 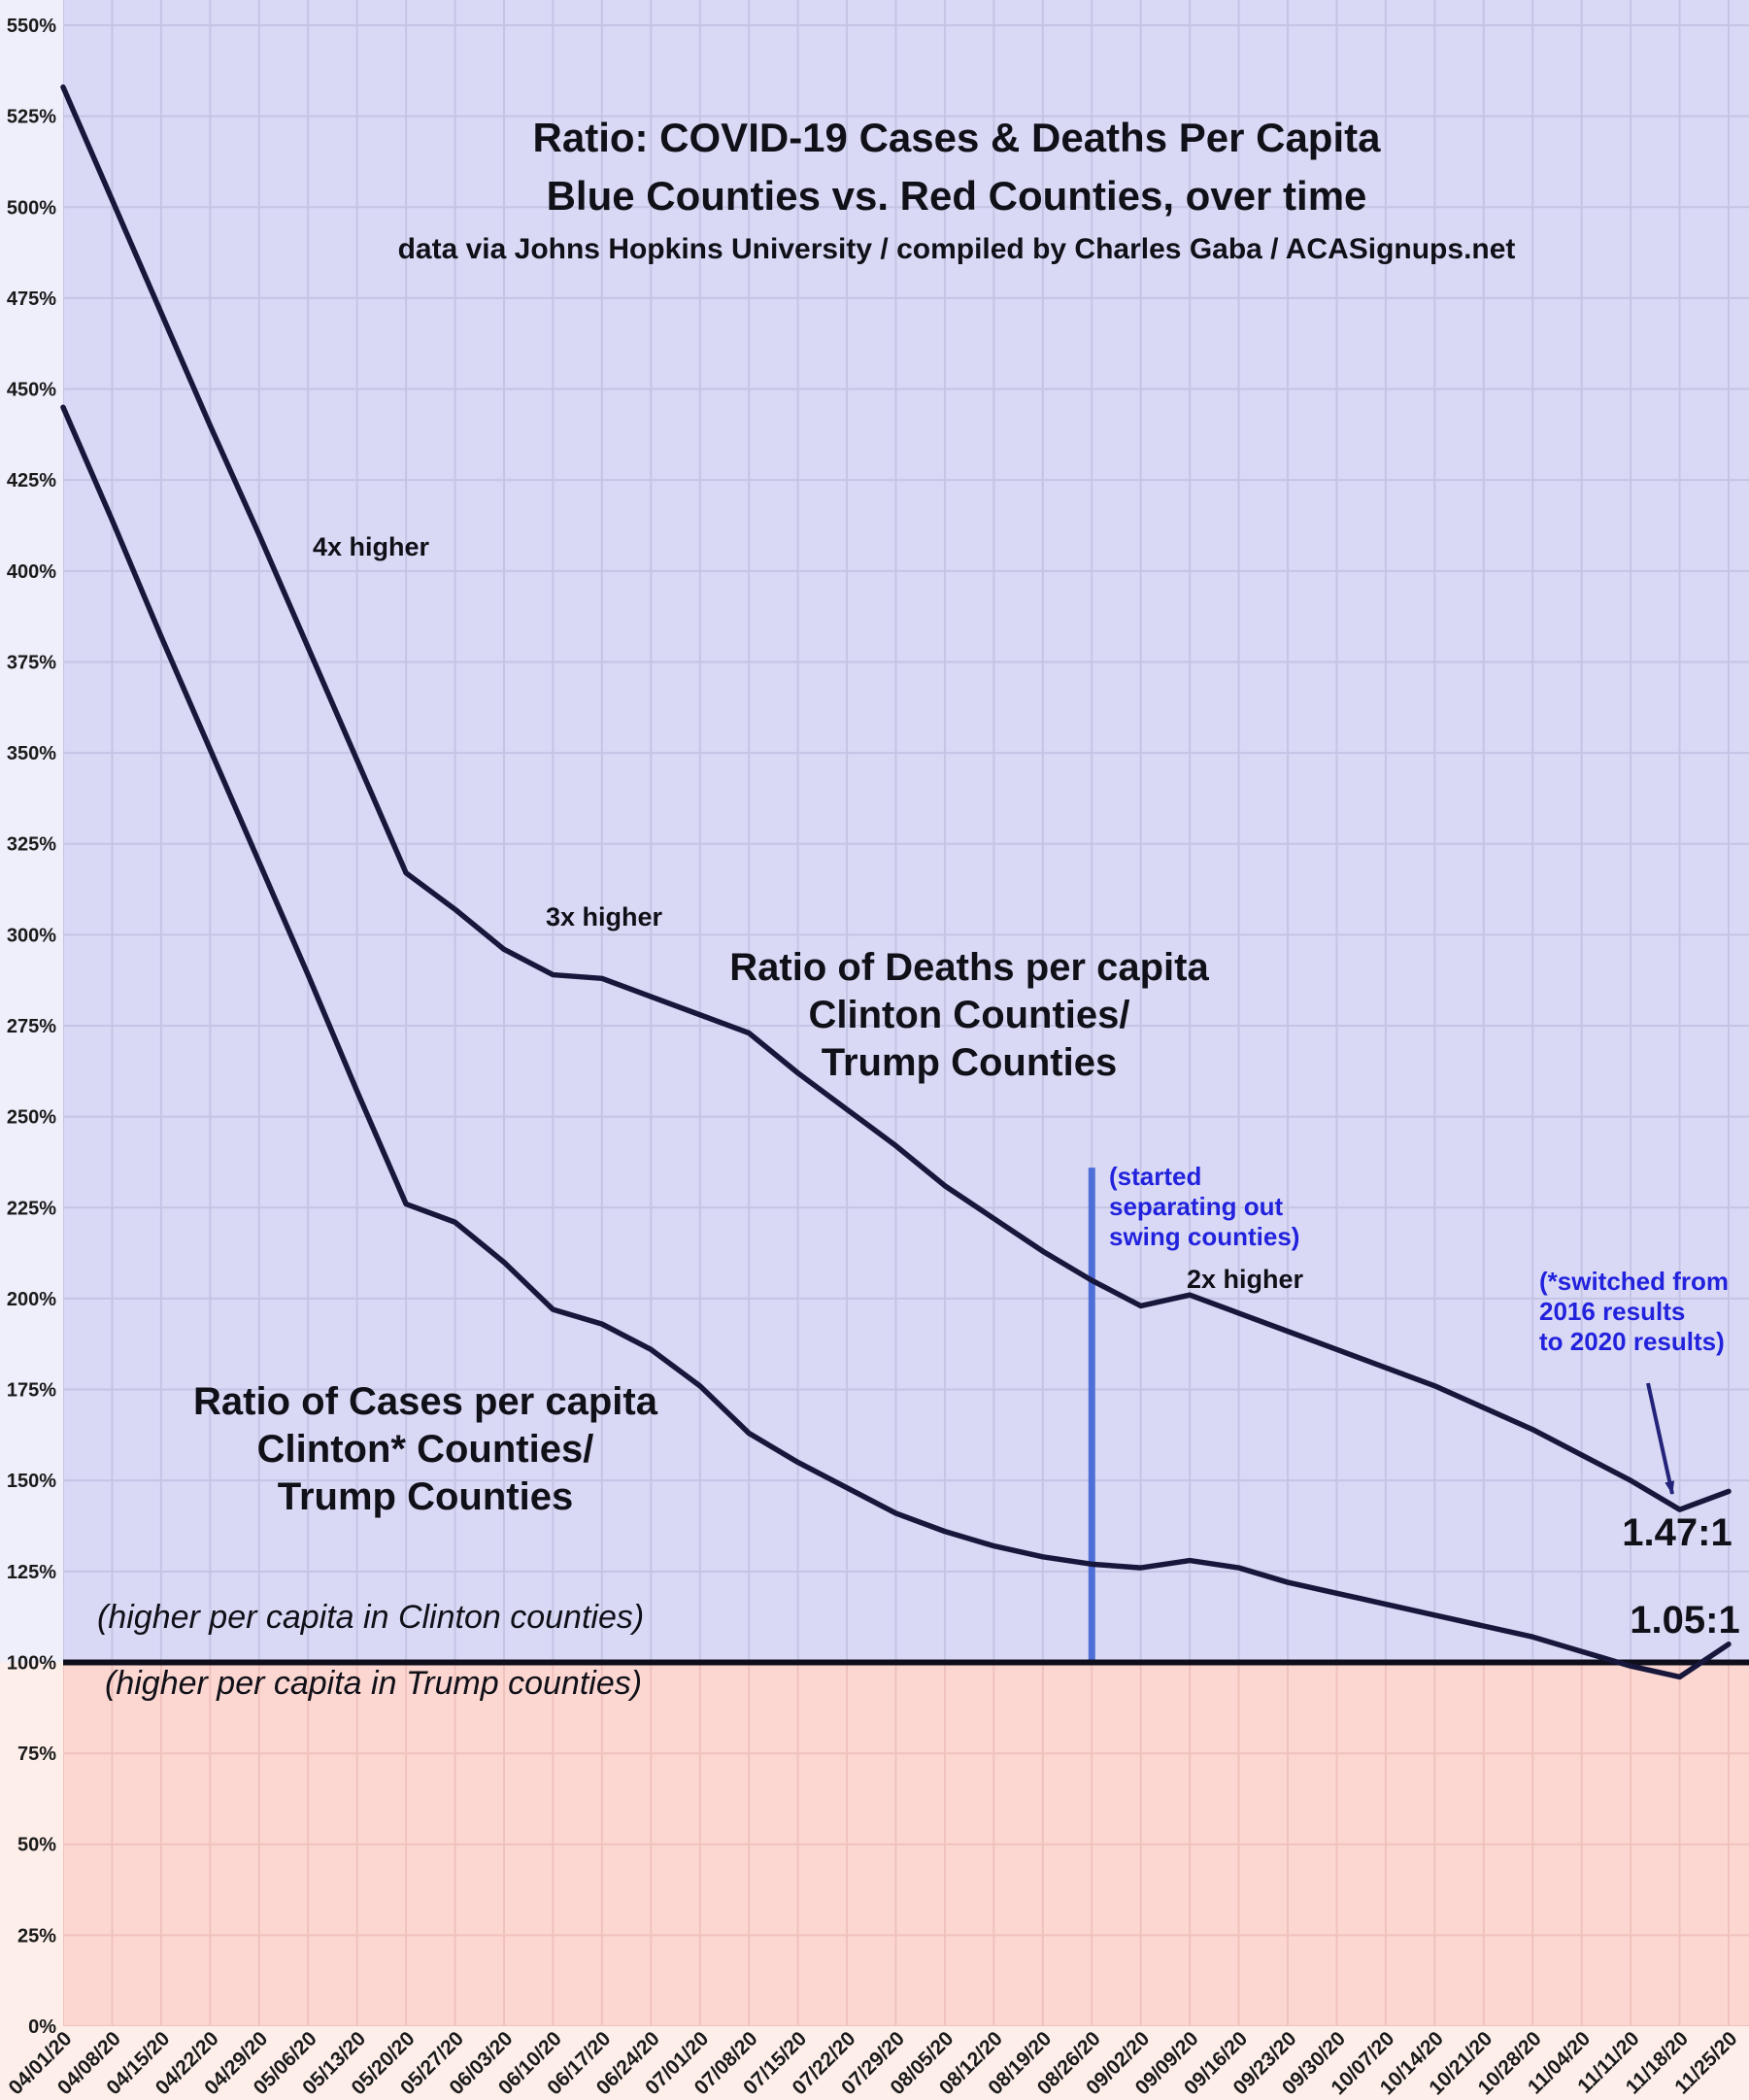 What do you see at coordinates (31, 753) in the screenshot?
I see `y-tick-label: 350%` at bounding box center [31, 753].